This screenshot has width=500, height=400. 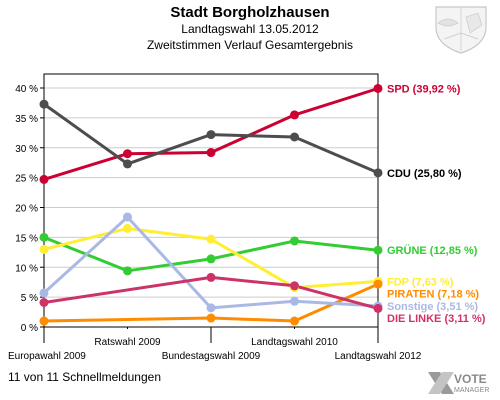 What do you see at coordinates (29, 298) in the screenshot?
I see `y-tick-label: 5 %` at bounding box center [29, 298].